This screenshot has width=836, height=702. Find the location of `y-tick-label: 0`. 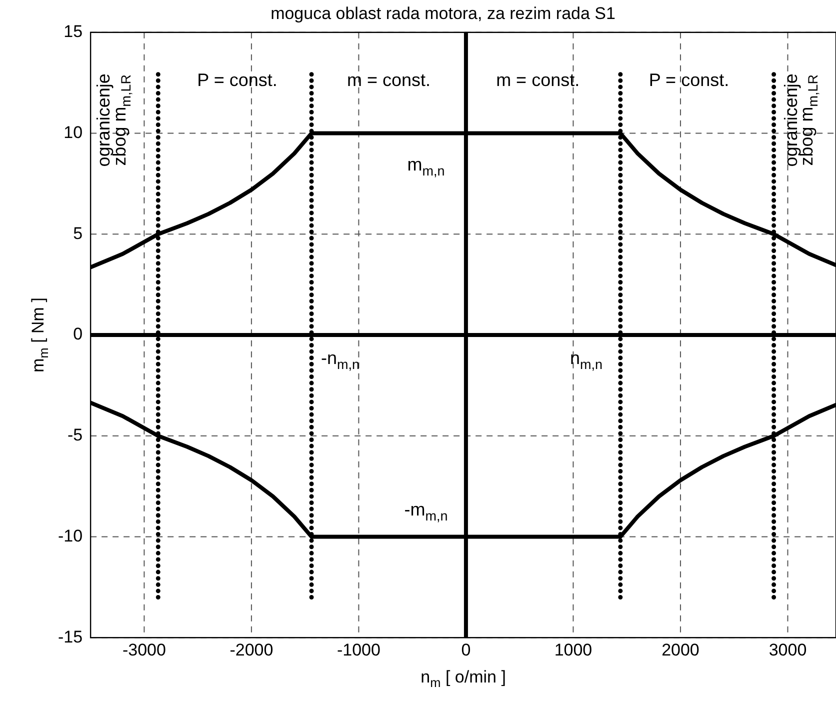

y-tick-label: 0 is located at coordinates (78, 334).